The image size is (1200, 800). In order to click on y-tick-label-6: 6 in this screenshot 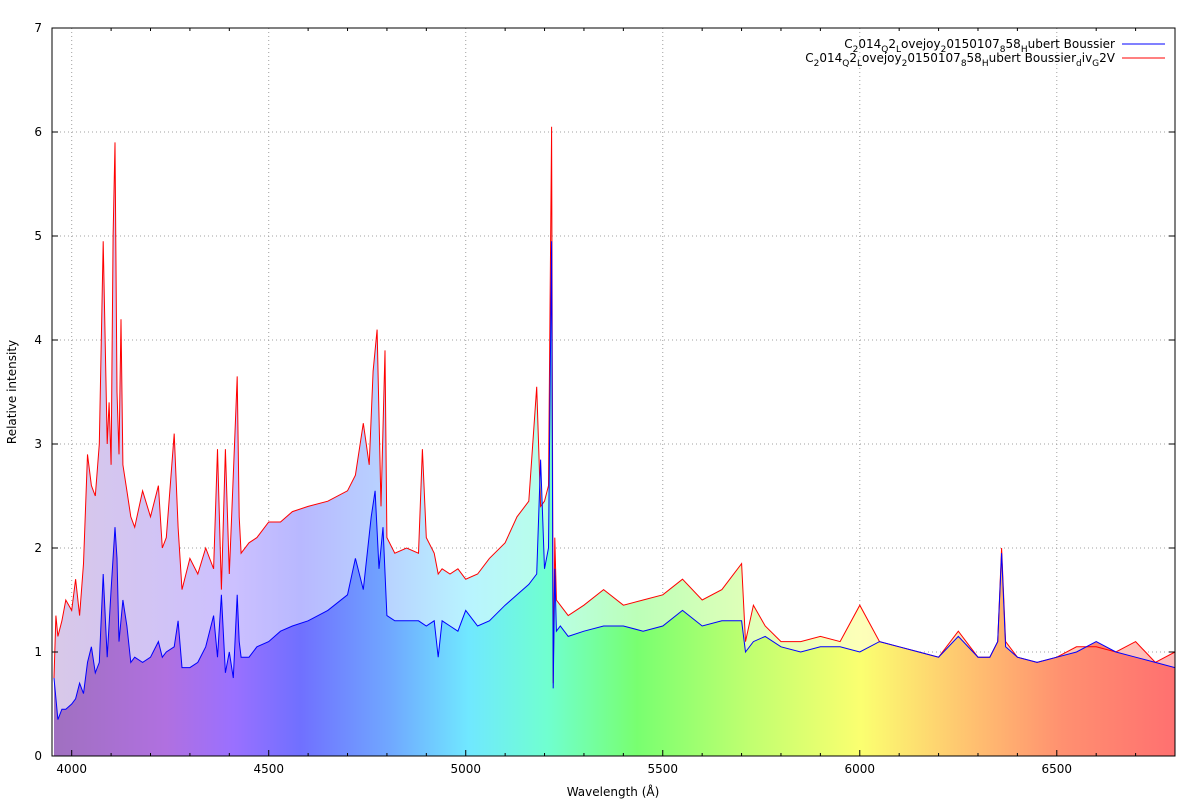, I will do `click(38, 132)`.